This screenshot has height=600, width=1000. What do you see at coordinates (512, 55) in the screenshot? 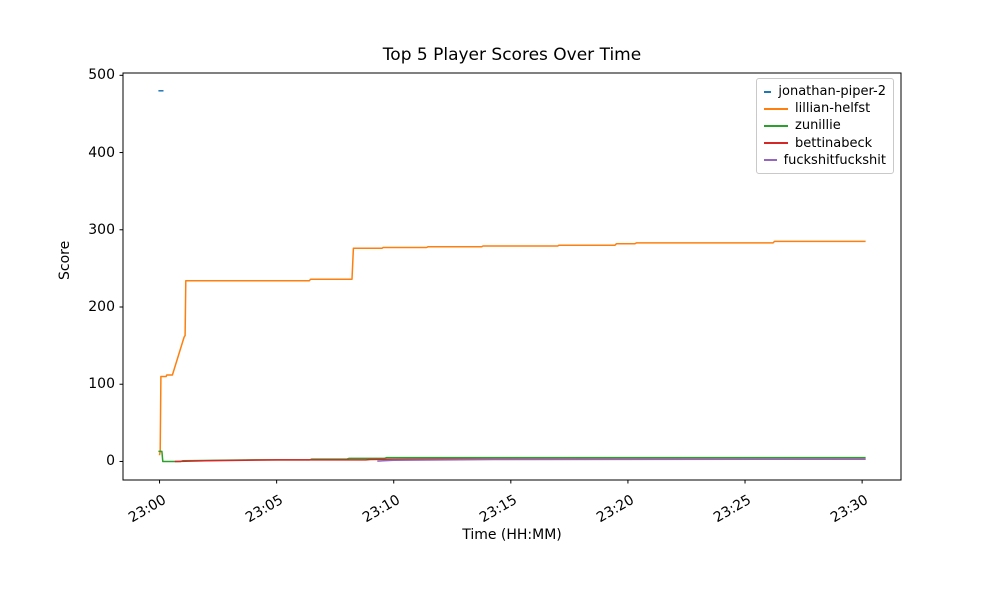
I see `chart-title: Top 5 Player Scores Over Time` at bounding box center [512, 55].